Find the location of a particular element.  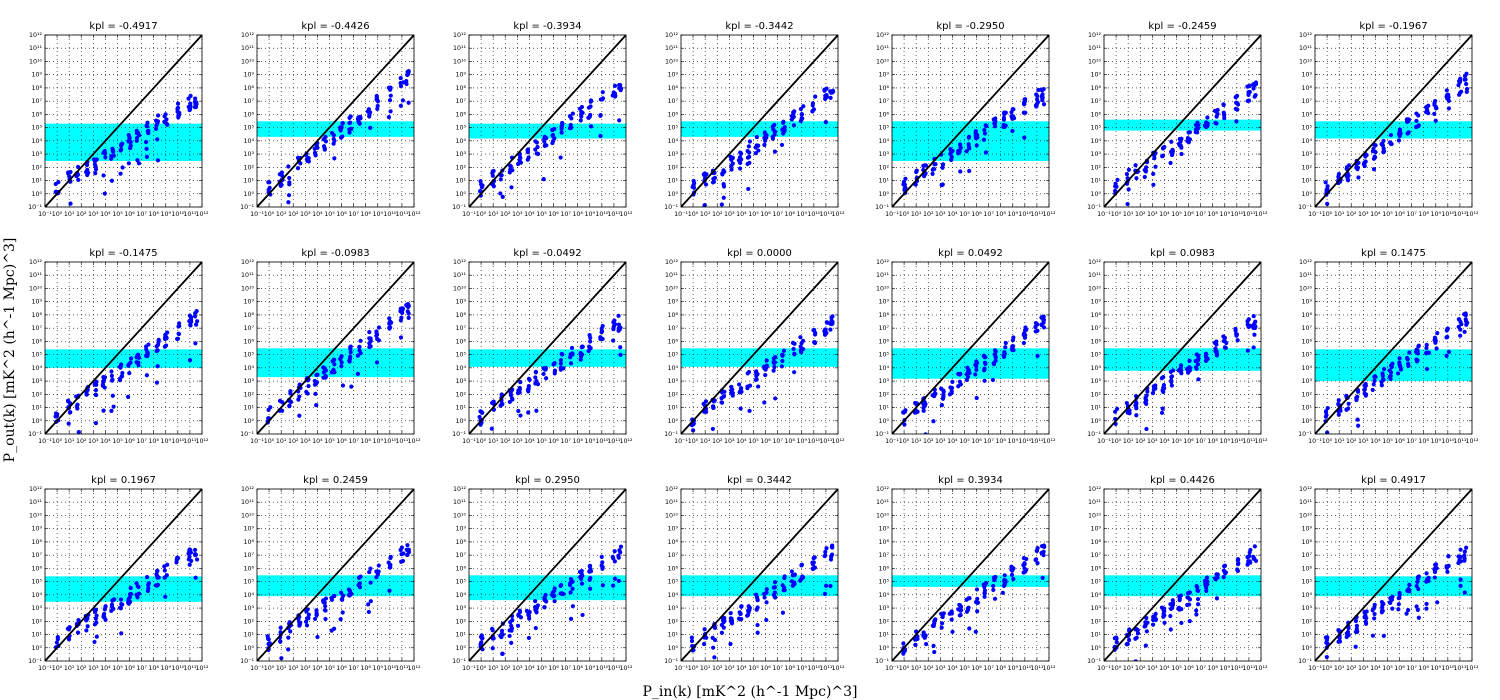

identity-line is located at coordinates (123, 348).